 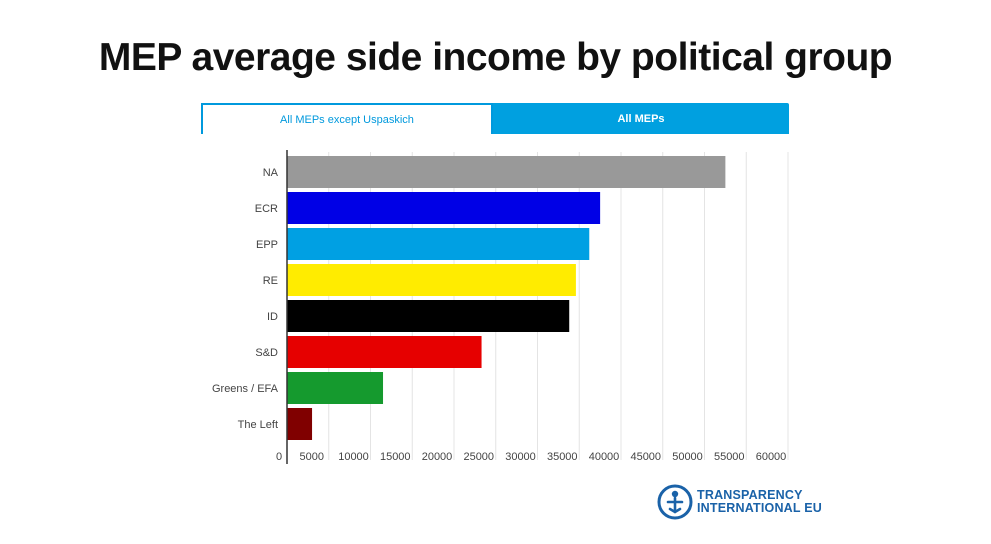 What do you see at coordinates (444, 208) in the screenshot?
I see `bar-ecr` at bounding box center [444, 208].